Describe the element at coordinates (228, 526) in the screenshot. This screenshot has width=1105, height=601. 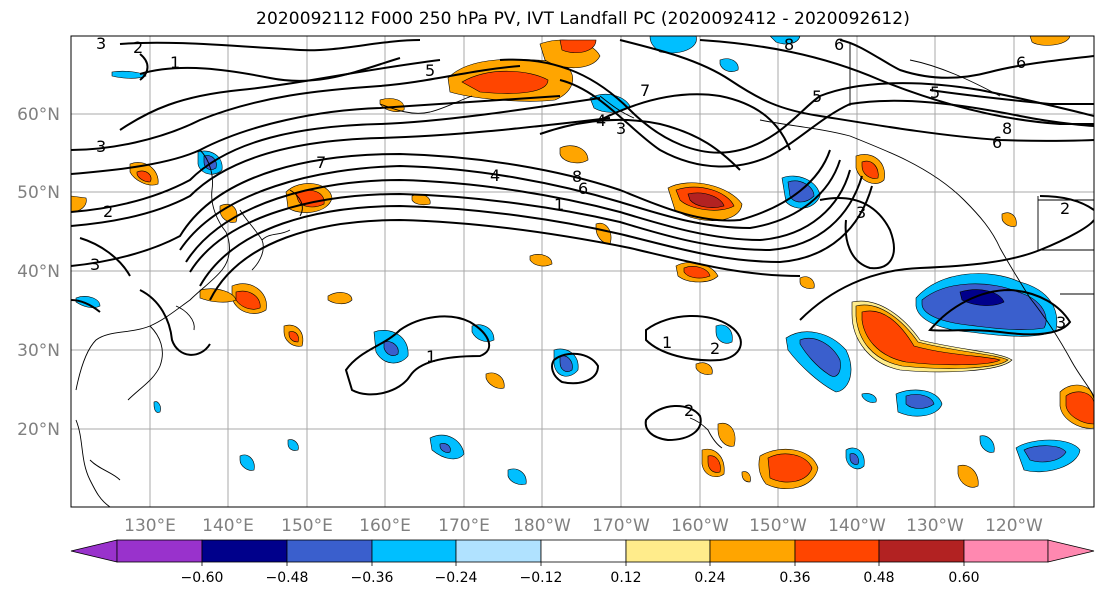
I see `lon-label: 140°E` at that location.